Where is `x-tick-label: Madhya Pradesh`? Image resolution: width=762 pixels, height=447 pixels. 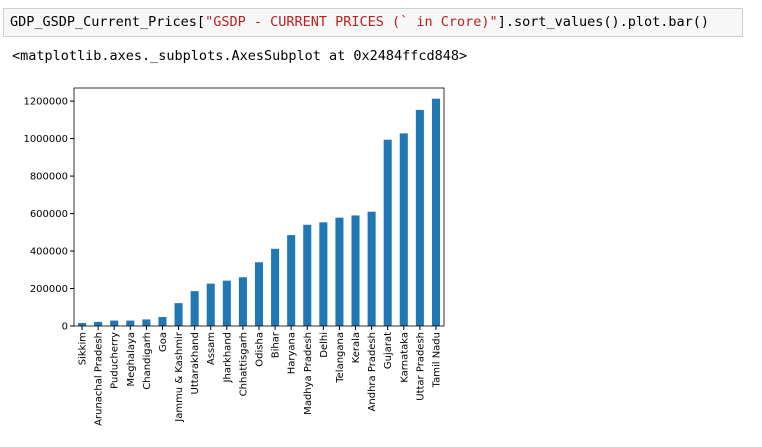
x-tick-label: Madhya Pradesh is located at coordinates (308, 373).